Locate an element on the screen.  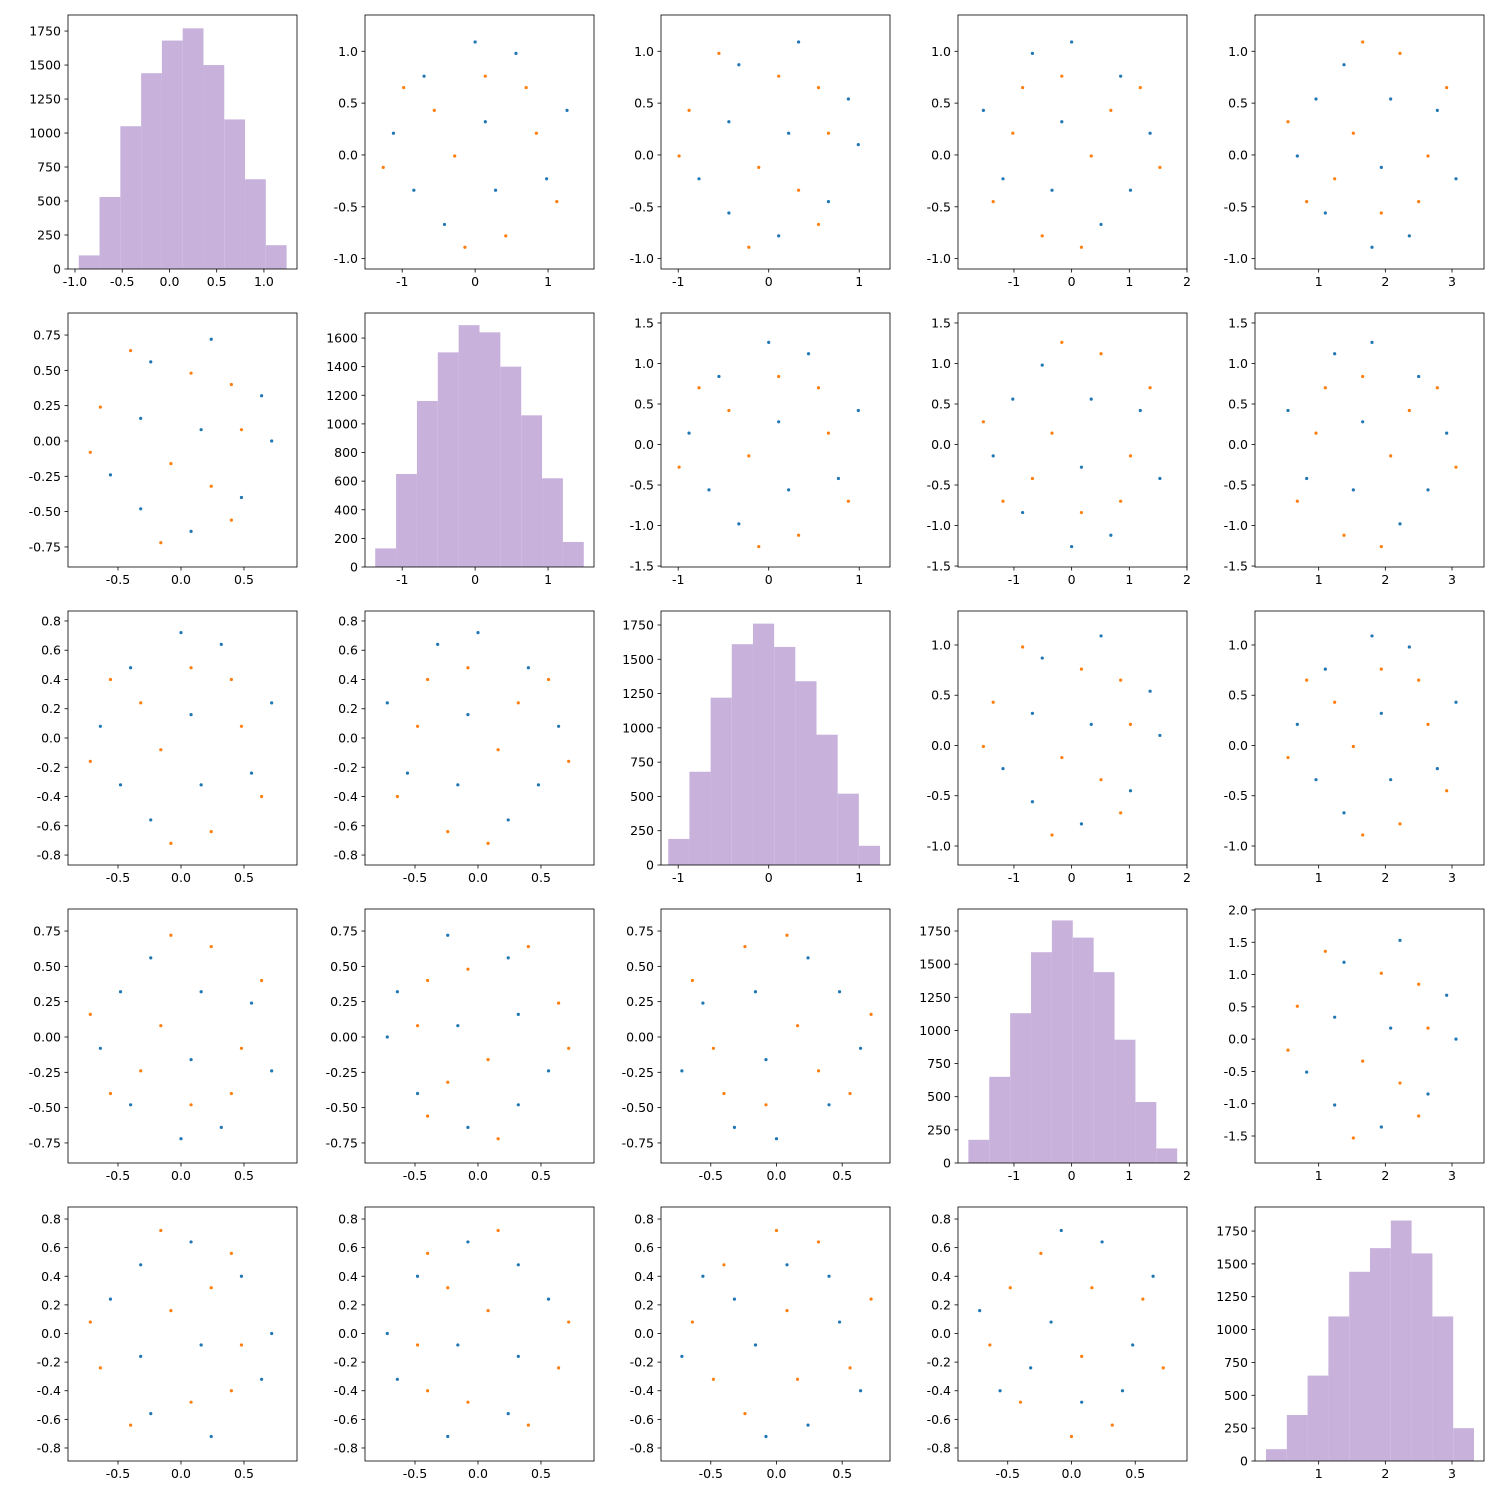
y-tick-label: 0.25 is located at coordinates (47, 405).